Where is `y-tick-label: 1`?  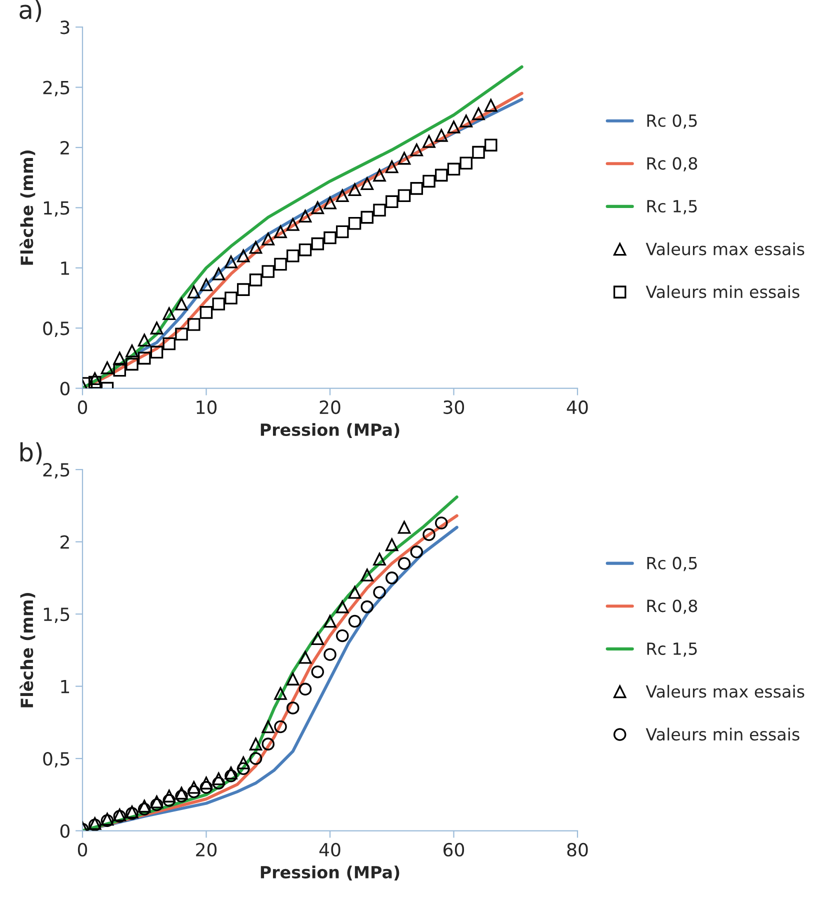
y-tick-label: 1 is located at coordinates (65, 687).